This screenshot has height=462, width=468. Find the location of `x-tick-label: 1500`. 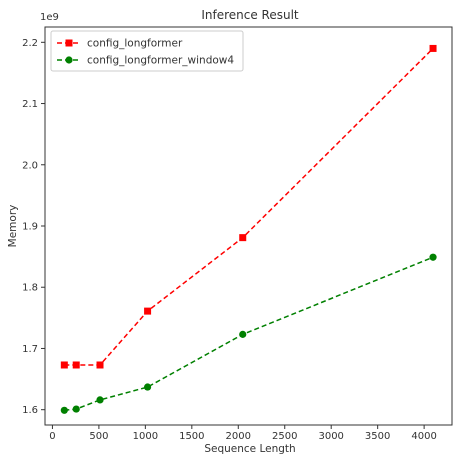

x-tick-label: 1500 is located at coordinates (191, 436).